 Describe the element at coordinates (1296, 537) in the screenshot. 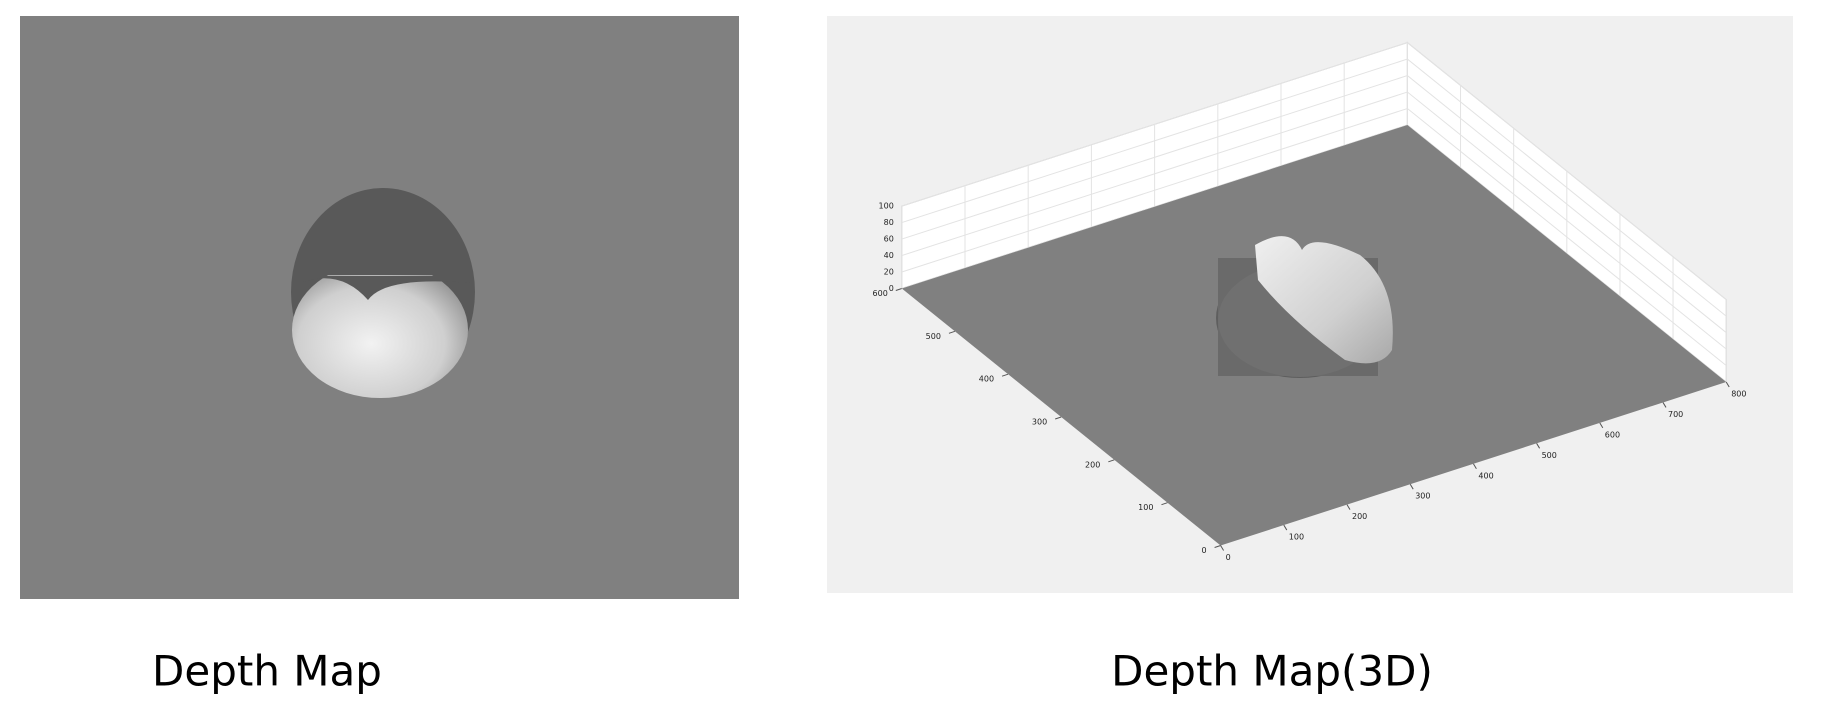

I see `x-tick-label: 100` at that location.